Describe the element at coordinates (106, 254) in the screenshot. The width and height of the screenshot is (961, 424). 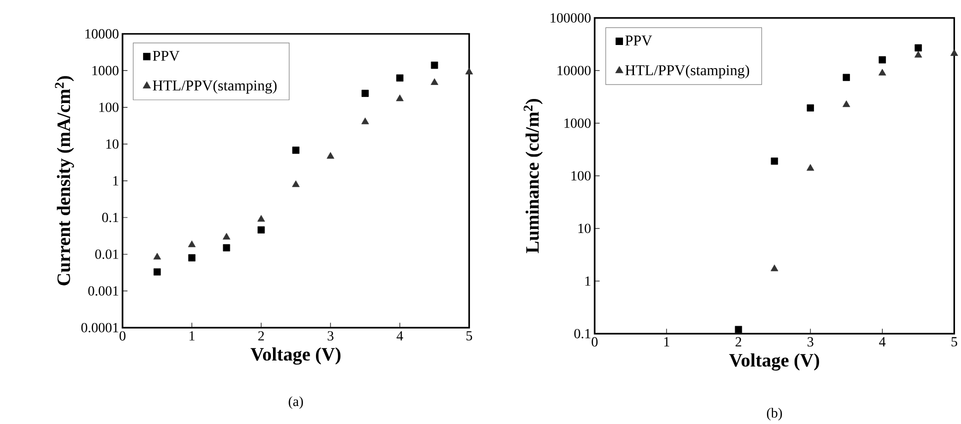
I see `y-tick-label: 0.01` at that location.